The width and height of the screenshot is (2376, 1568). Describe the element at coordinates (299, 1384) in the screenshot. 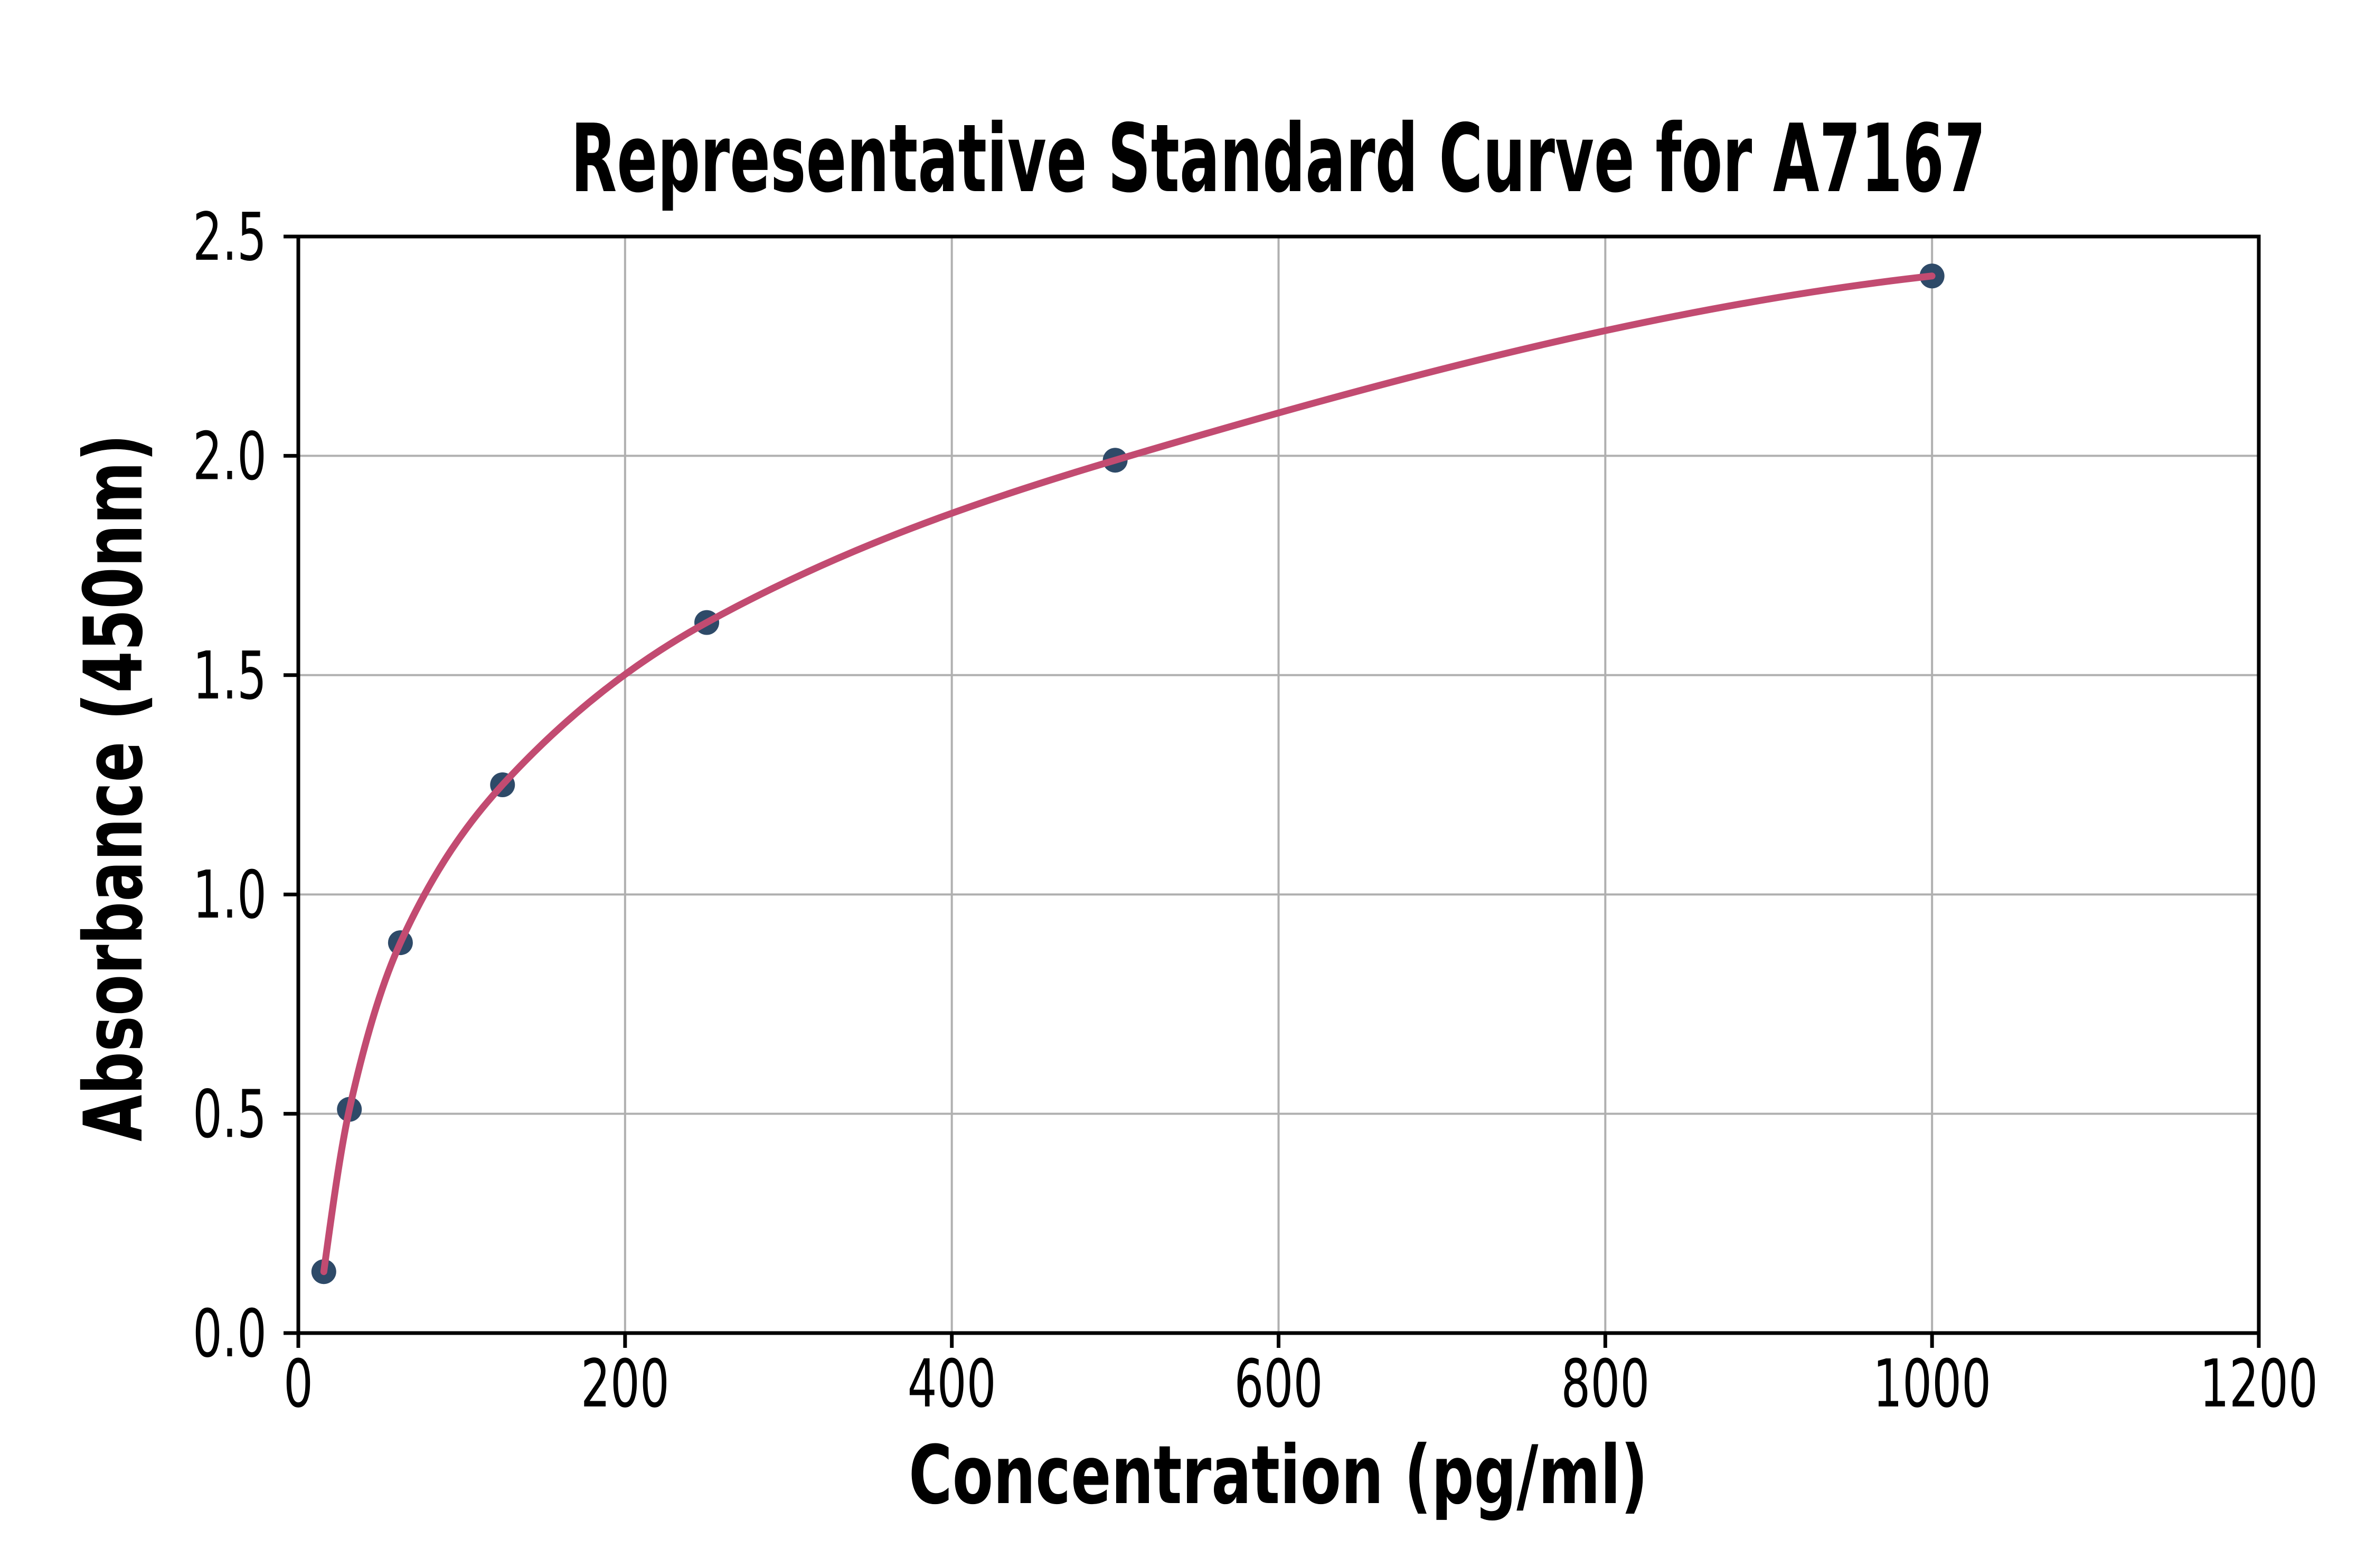

I see `x-tick-label: 0` at that location.